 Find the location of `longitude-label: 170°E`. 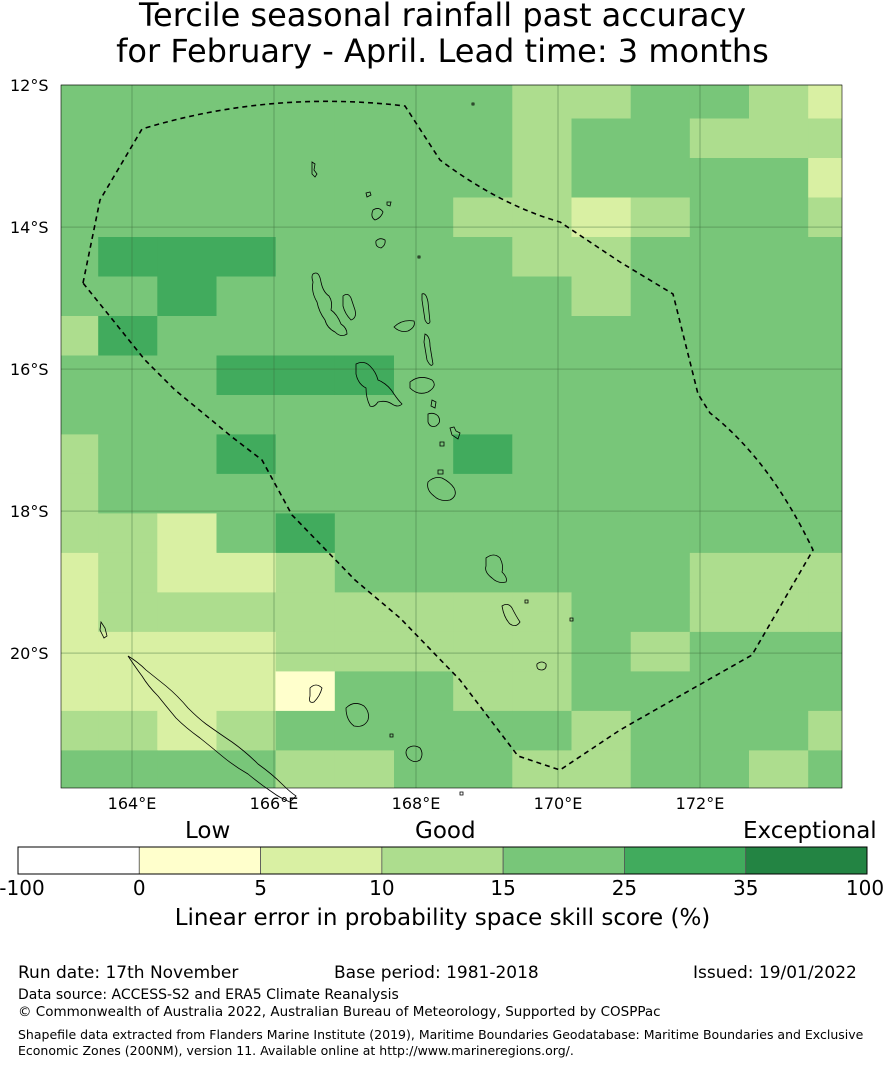

longitude-label: 170°E is located at coordinates (558, 803).